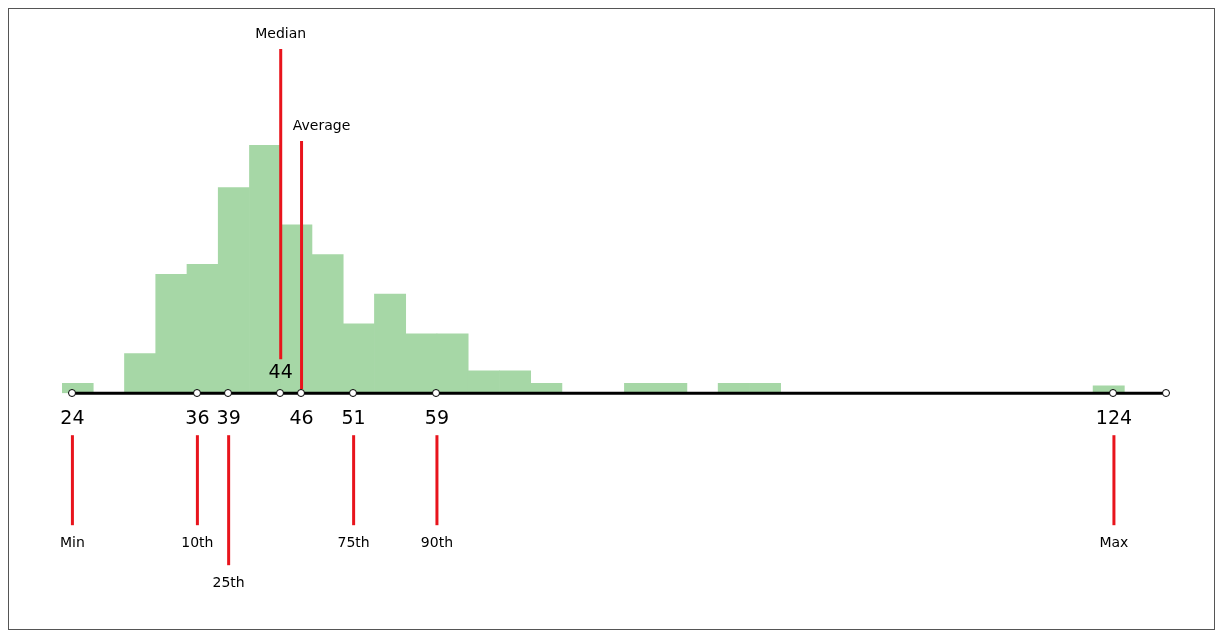  What do you see at coordinates (1114, 416) in the screenshot?
I see `x-tick-label: 124` at bounding box center [1114, 416].